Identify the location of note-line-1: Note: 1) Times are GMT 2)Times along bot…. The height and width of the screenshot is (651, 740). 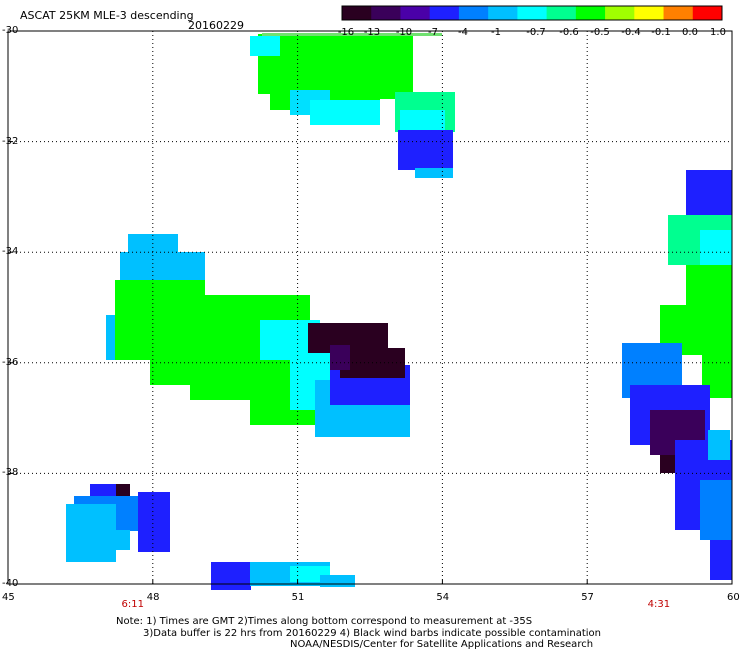
(324, 621).